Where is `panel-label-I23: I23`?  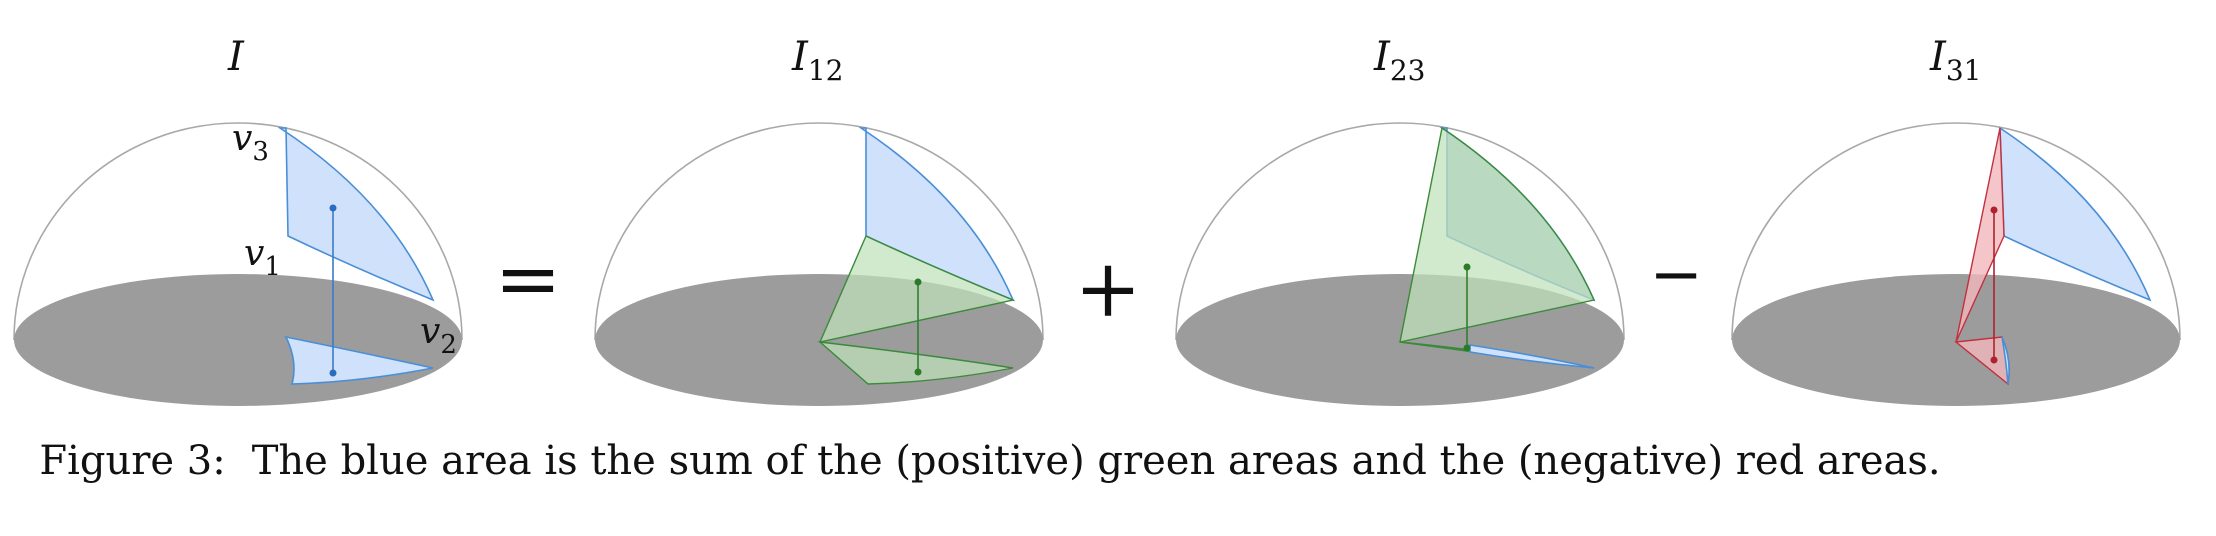
panel-label-I23: I23 is located at coordinates (1399, 60).